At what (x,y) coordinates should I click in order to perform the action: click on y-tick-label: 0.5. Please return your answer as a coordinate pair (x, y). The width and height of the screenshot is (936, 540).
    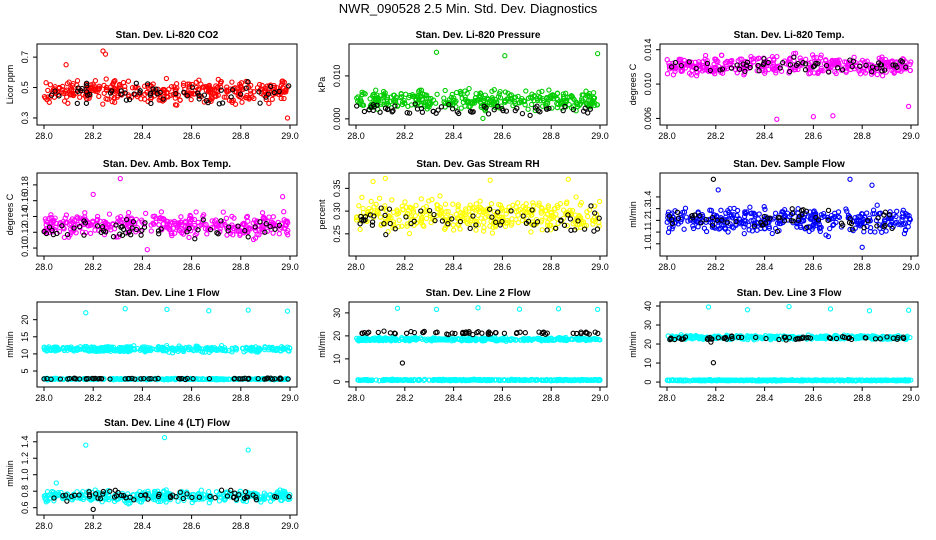
    Looking at the image, I should click on (25, 87).